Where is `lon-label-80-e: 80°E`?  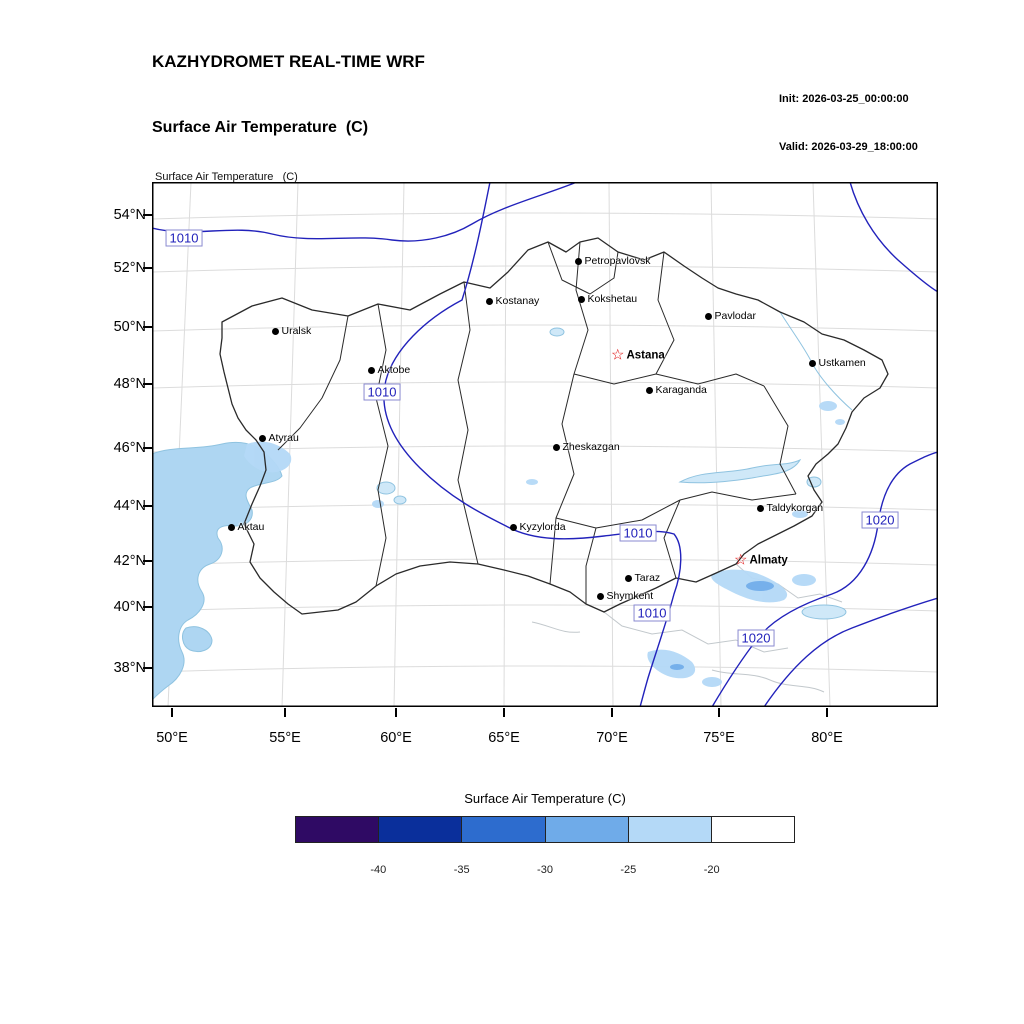
lon-label-80-e: 80°E is located at coordinates (827, 738).